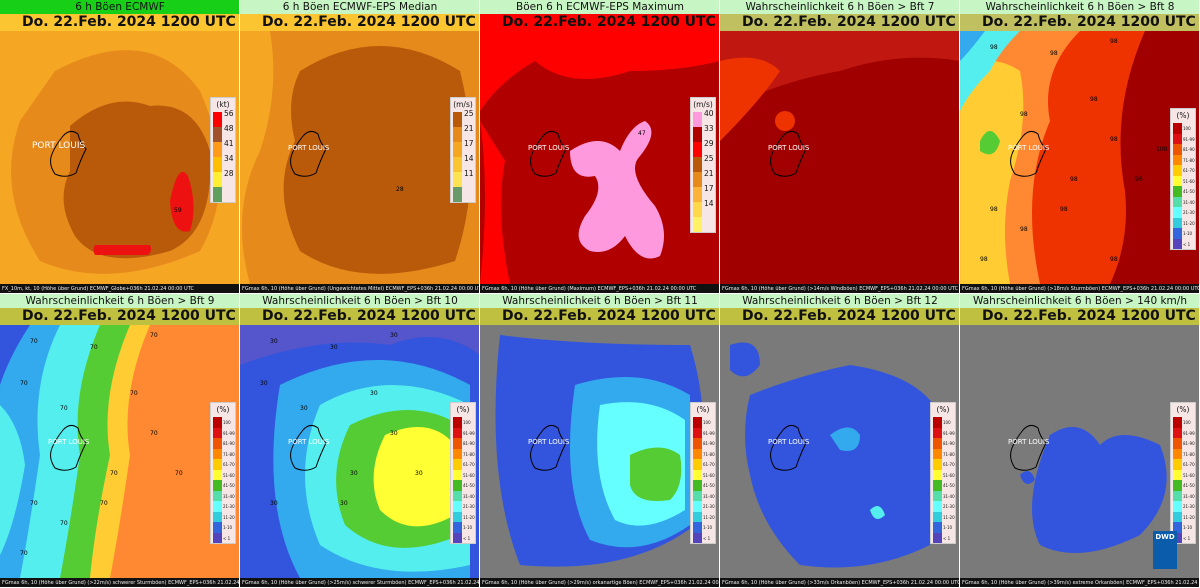 The image size is (1200, 588). Describe the element at coordinates (600, 157) in the screenshot. I see `map-area: PORT LOUIS 47` at that location.